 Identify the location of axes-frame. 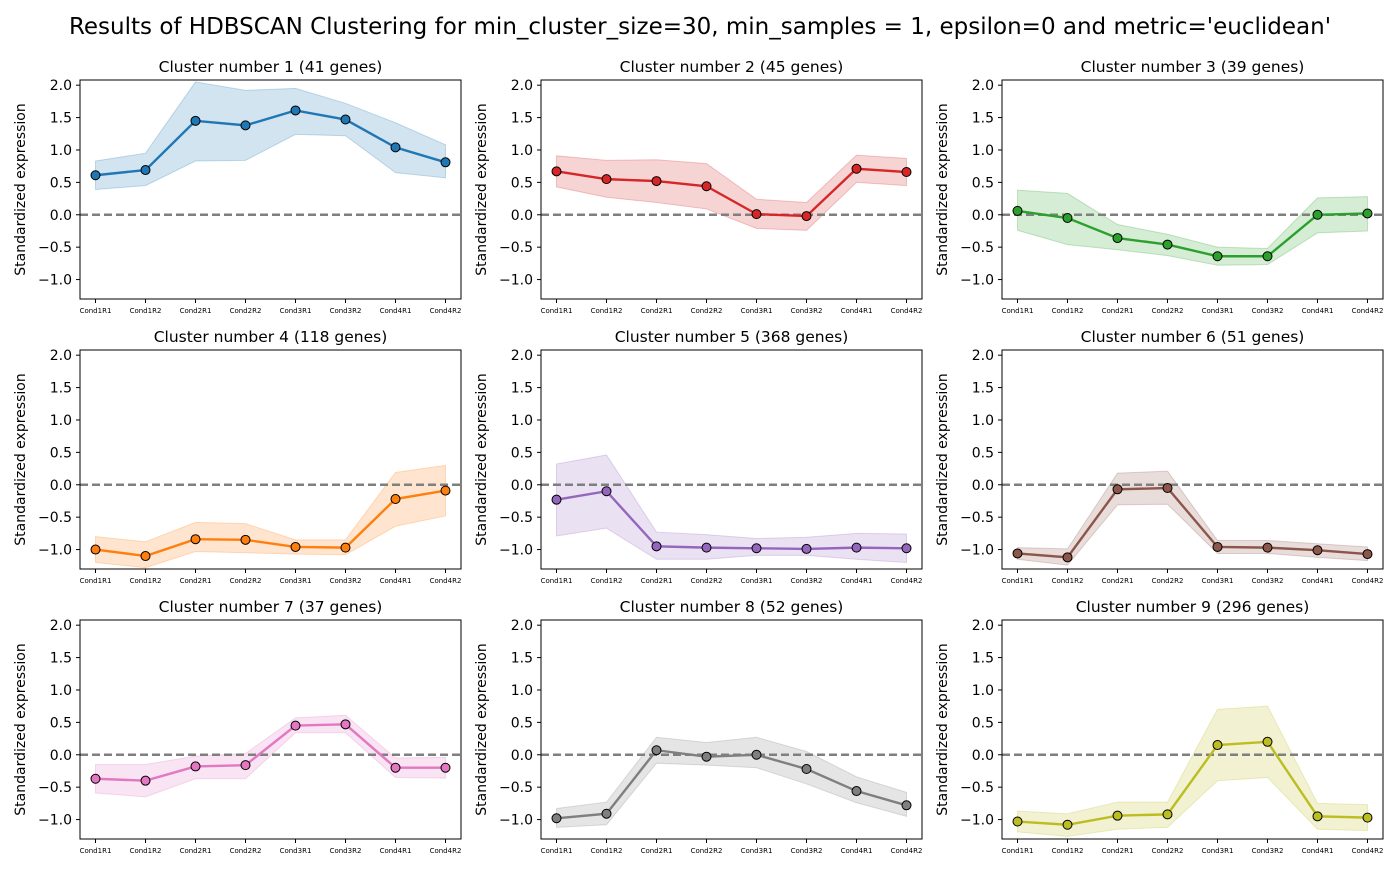
(1192, 459).